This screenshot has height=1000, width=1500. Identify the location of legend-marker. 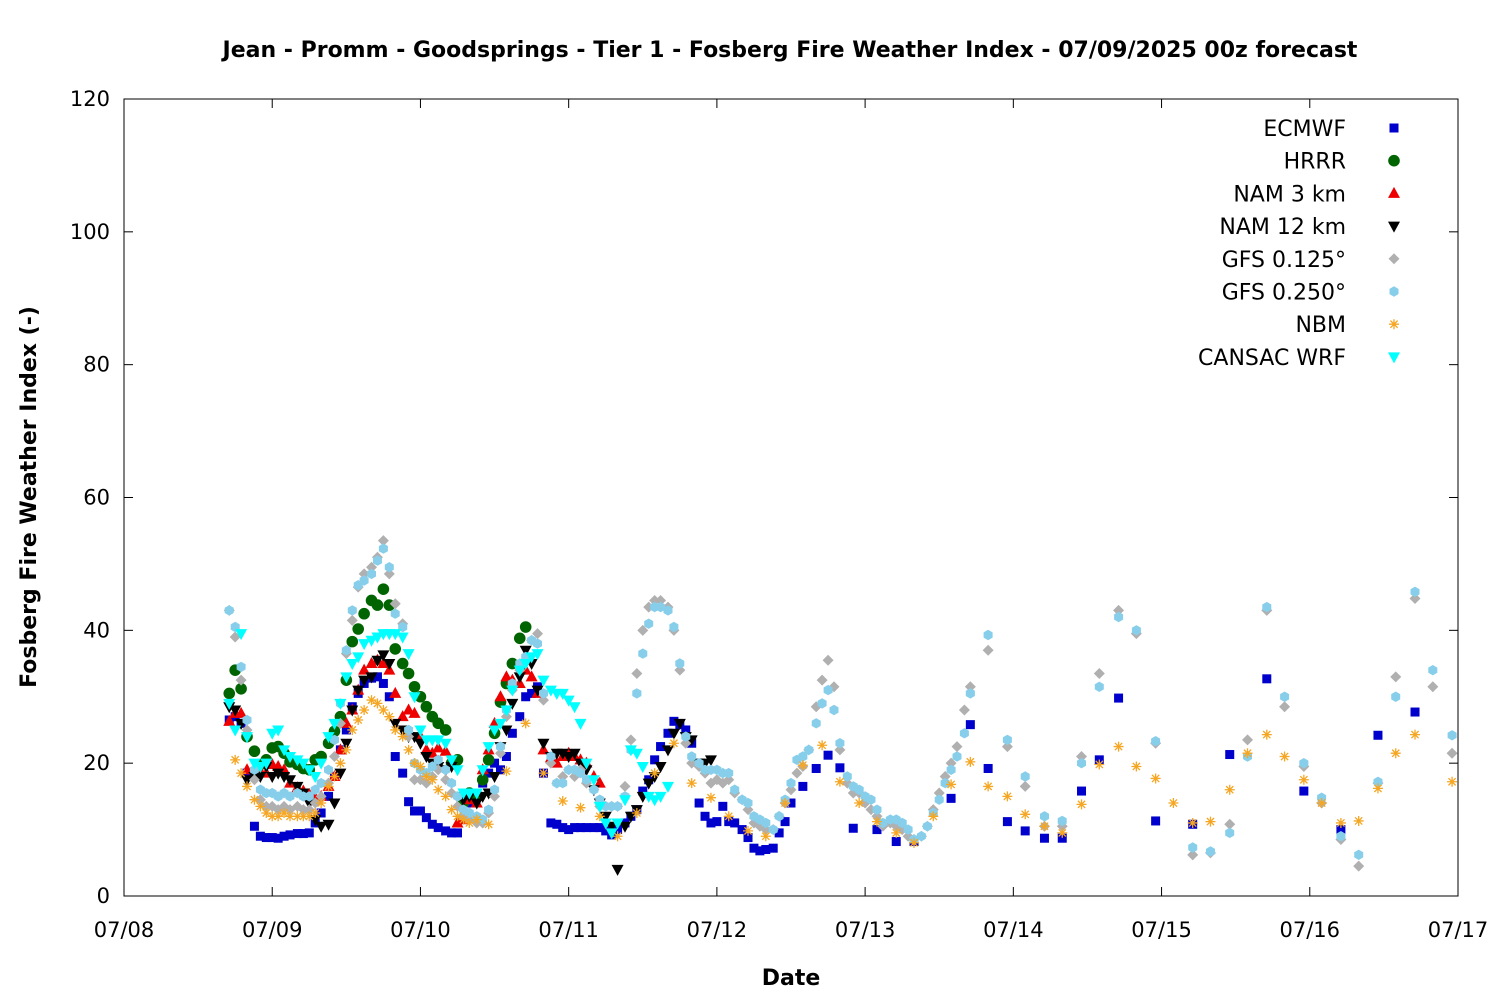
(1394, 128).